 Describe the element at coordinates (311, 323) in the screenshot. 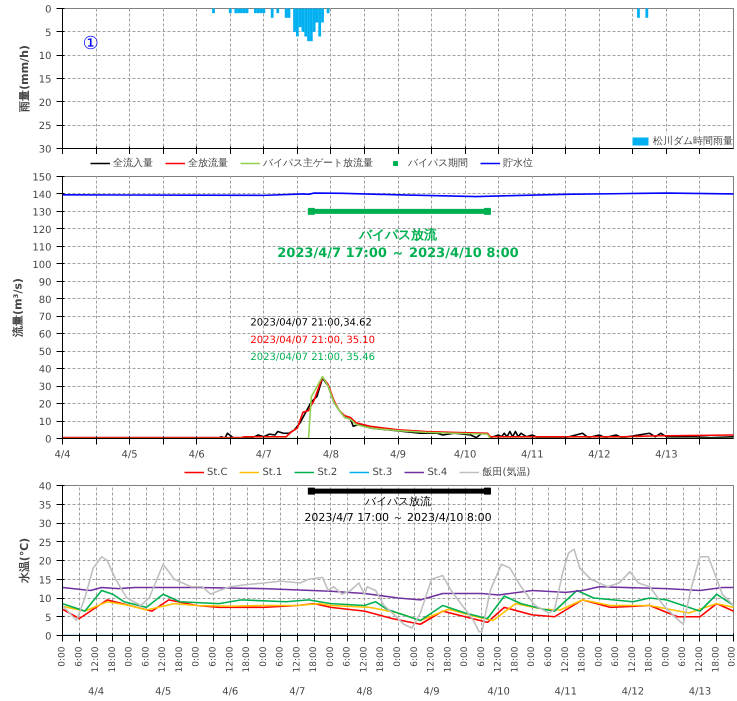

I see `annotation: 2023/04/07 21:00,34.62` at that location.